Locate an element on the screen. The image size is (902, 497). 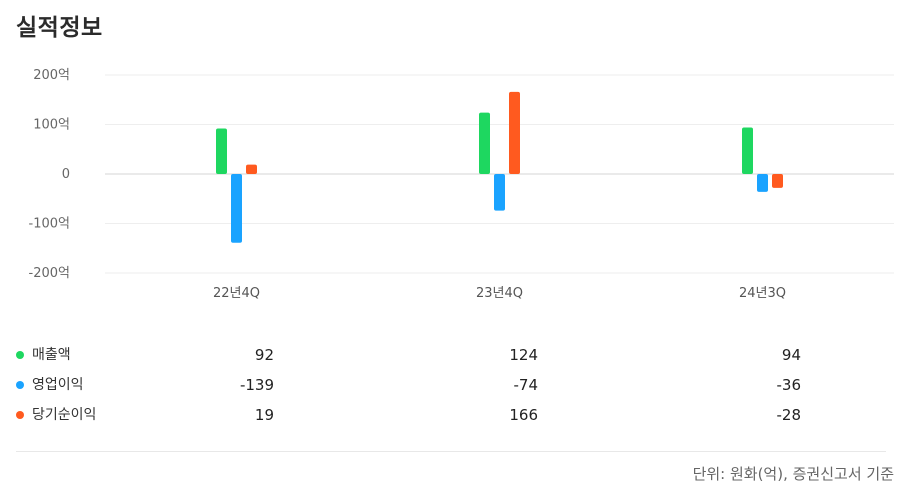
net-income-value-24q3: -28 is located at coordinates (789, 415).